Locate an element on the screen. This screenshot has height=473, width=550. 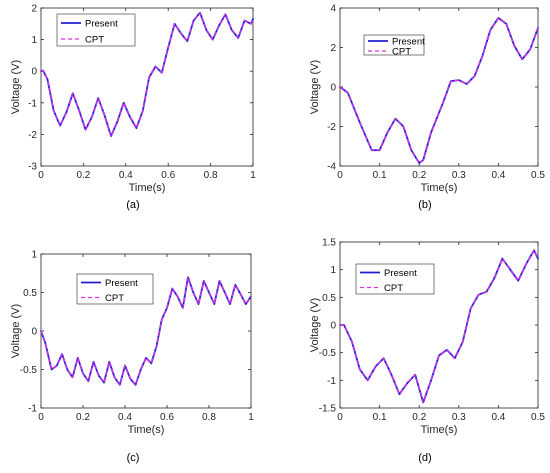
y-tick-label: -1.5 is located at coordinates (328, 409).